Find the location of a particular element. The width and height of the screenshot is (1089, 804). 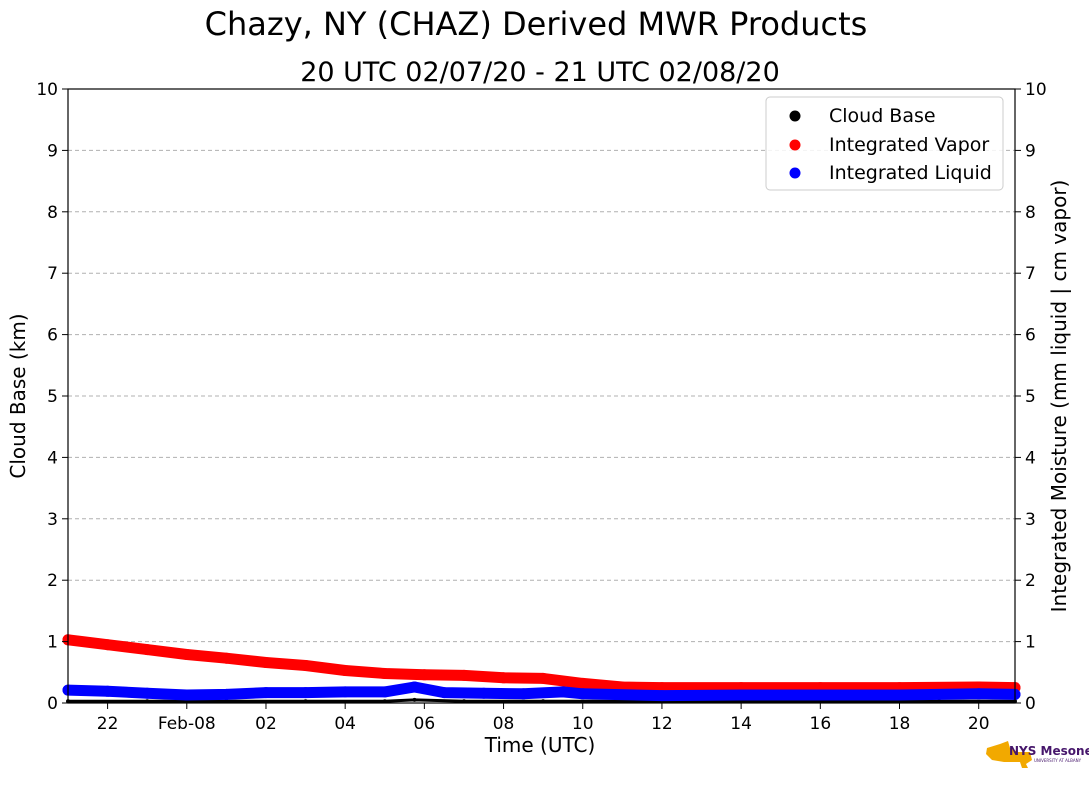

ny-state-shape-icon is located at coordinates (1009, 754).